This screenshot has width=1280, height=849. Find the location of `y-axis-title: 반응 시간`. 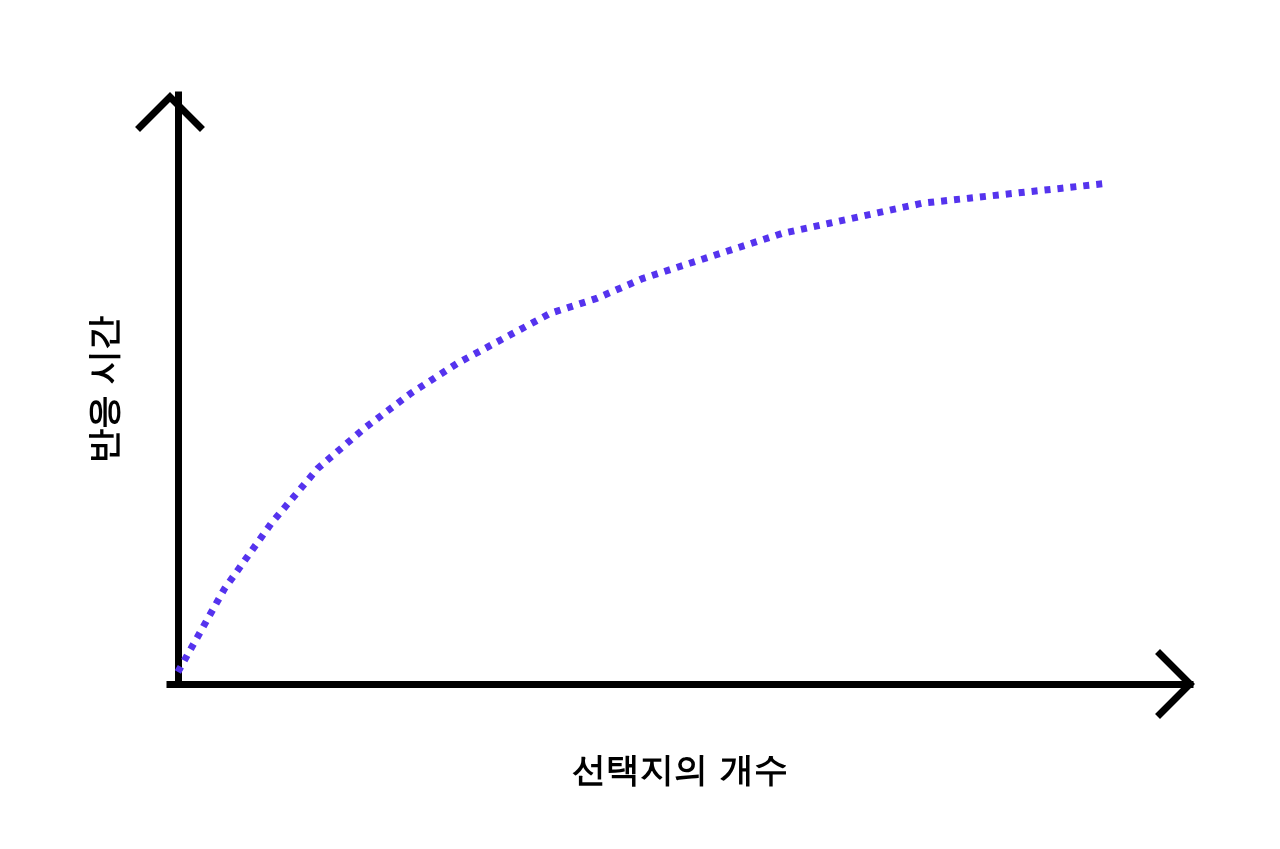

y-axis-title: 반응 시간 is located at coordinates (103, 389).